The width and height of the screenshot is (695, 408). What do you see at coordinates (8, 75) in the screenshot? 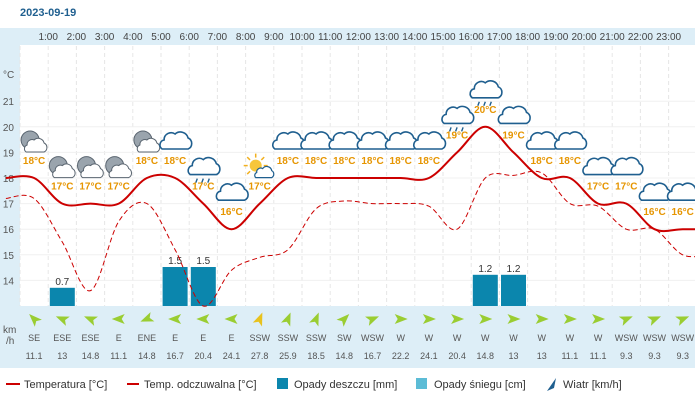
I see `temp-unit-label: °C` at bounding box center [8, 75].